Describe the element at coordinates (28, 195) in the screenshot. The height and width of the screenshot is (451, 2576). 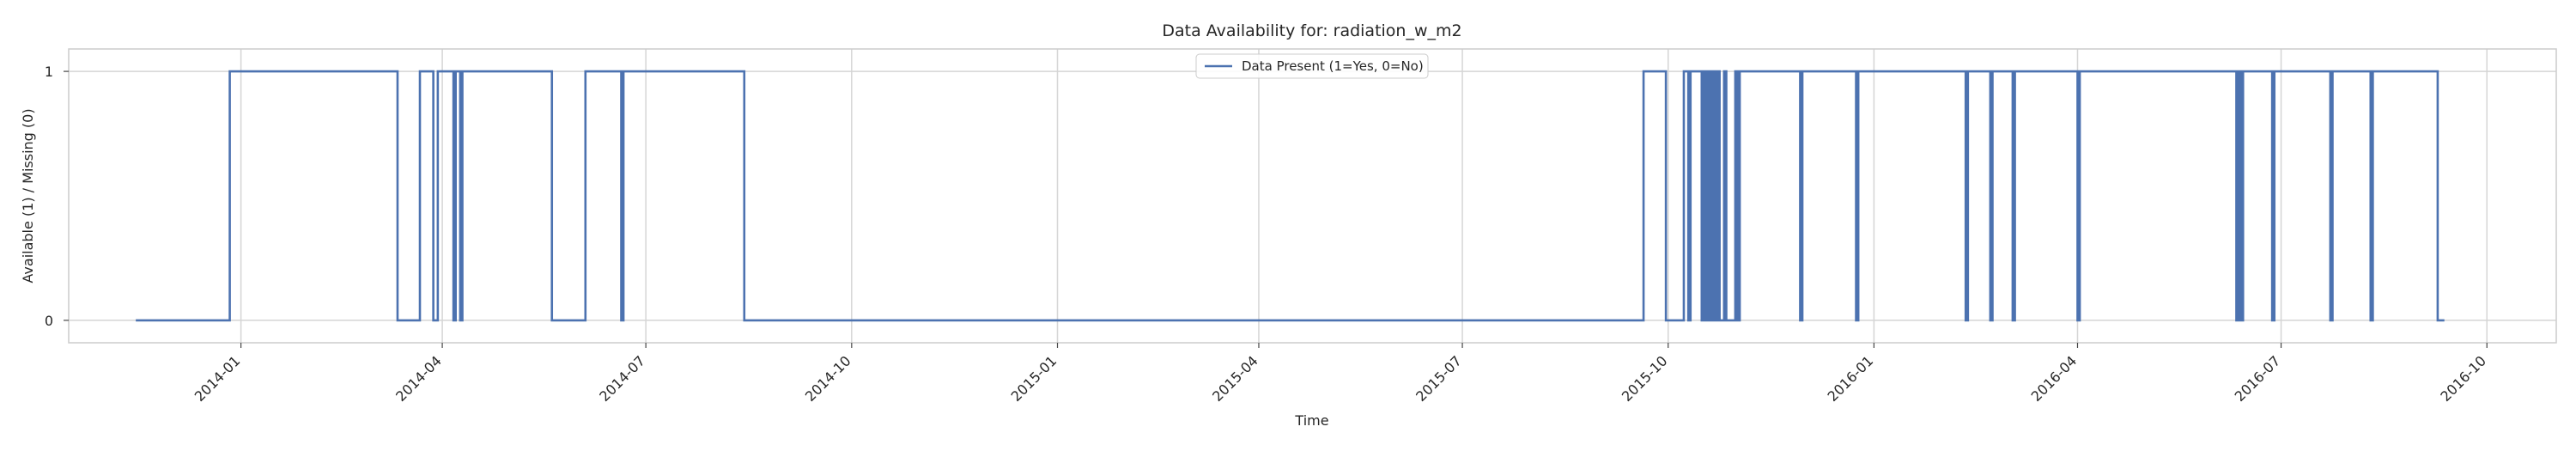
I see `y-axis-title: Available (1) / Missing (0)` at that location.